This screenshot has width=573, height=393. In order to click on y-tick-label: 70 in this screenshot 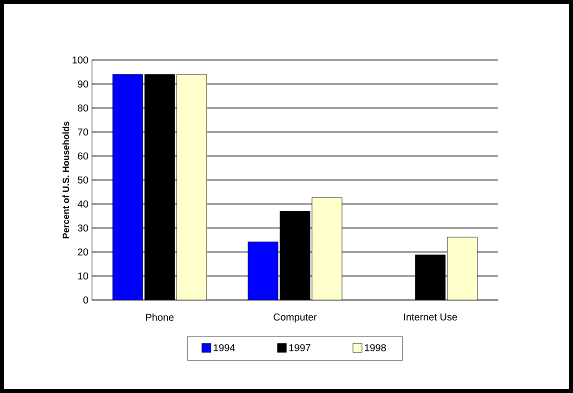, I will do `click(83, 132)`.